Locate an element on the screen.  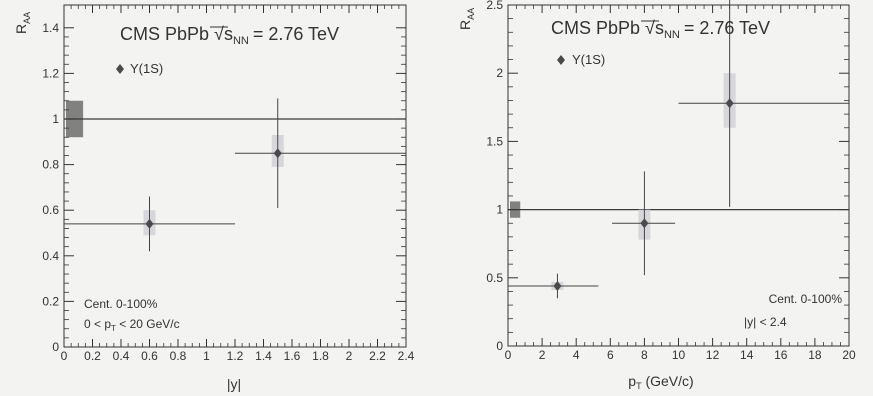
x-axis-title: pT (GeV/c) is located at coordinates (660, 382).